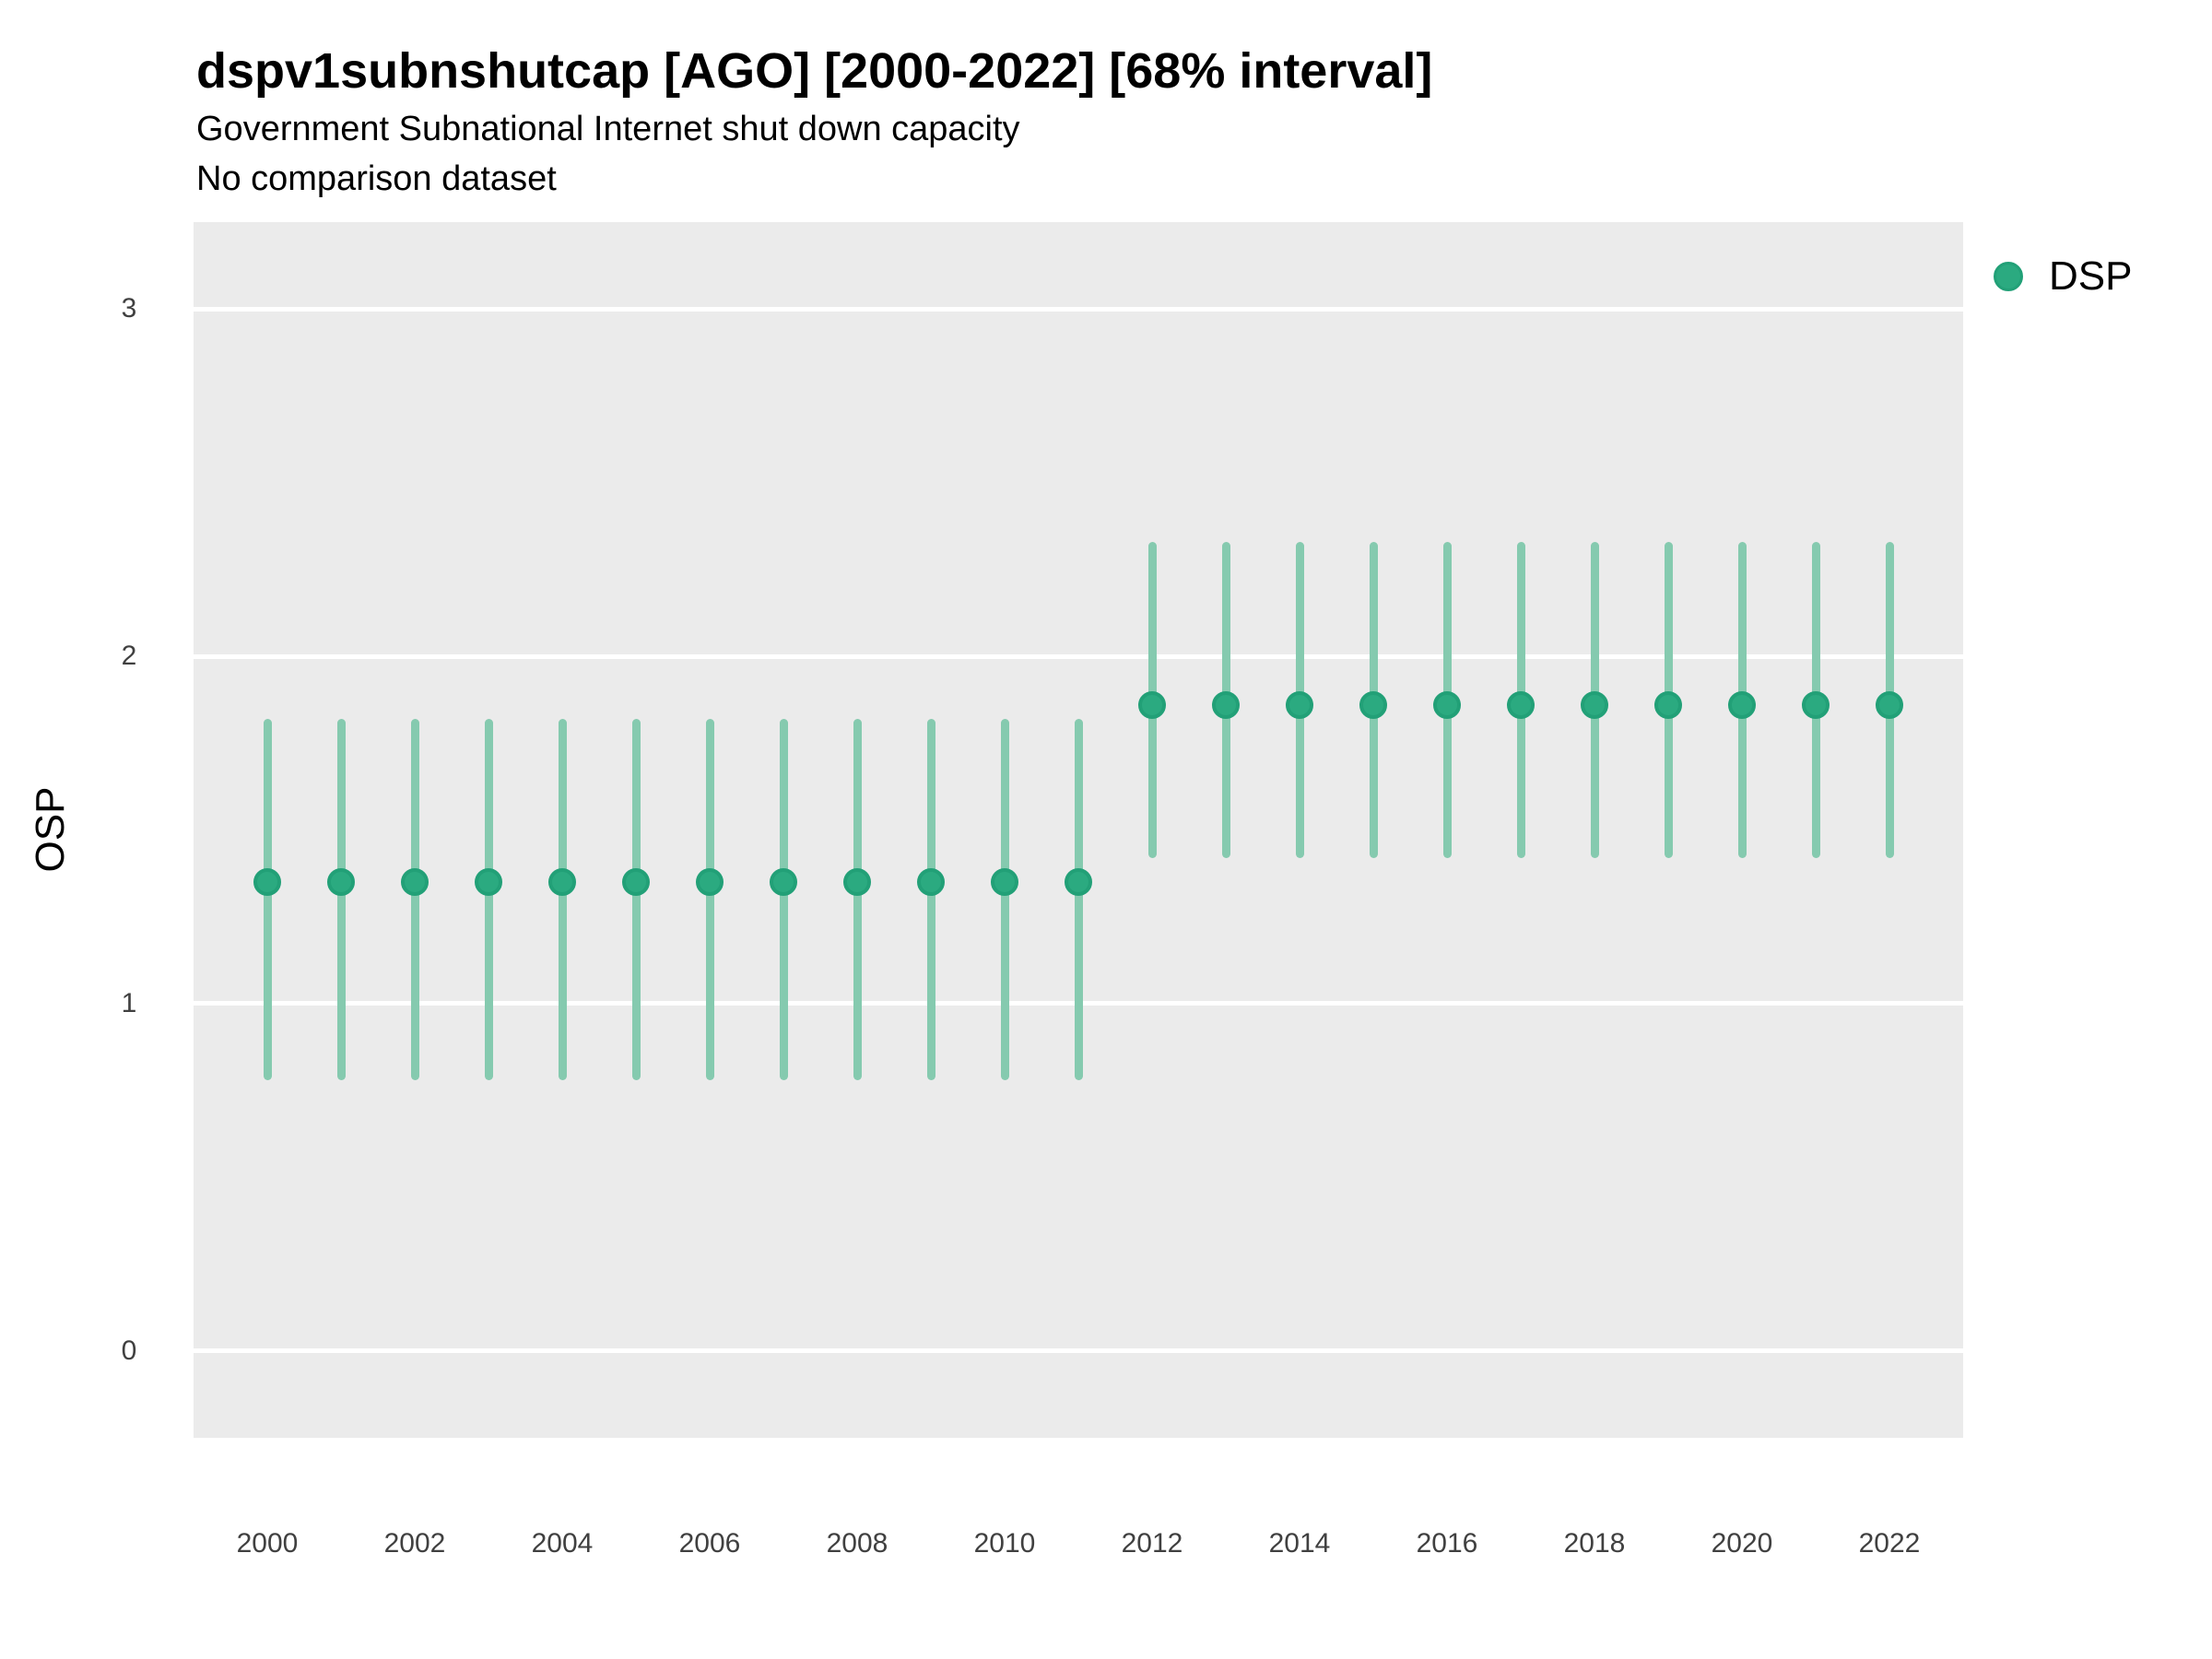 This screenshot has height=1659, width=2212. What do you see at coordinates (2091, 276) in the screenshot?
I see `legend-label: DSP` at bounding box center [2091, 276].